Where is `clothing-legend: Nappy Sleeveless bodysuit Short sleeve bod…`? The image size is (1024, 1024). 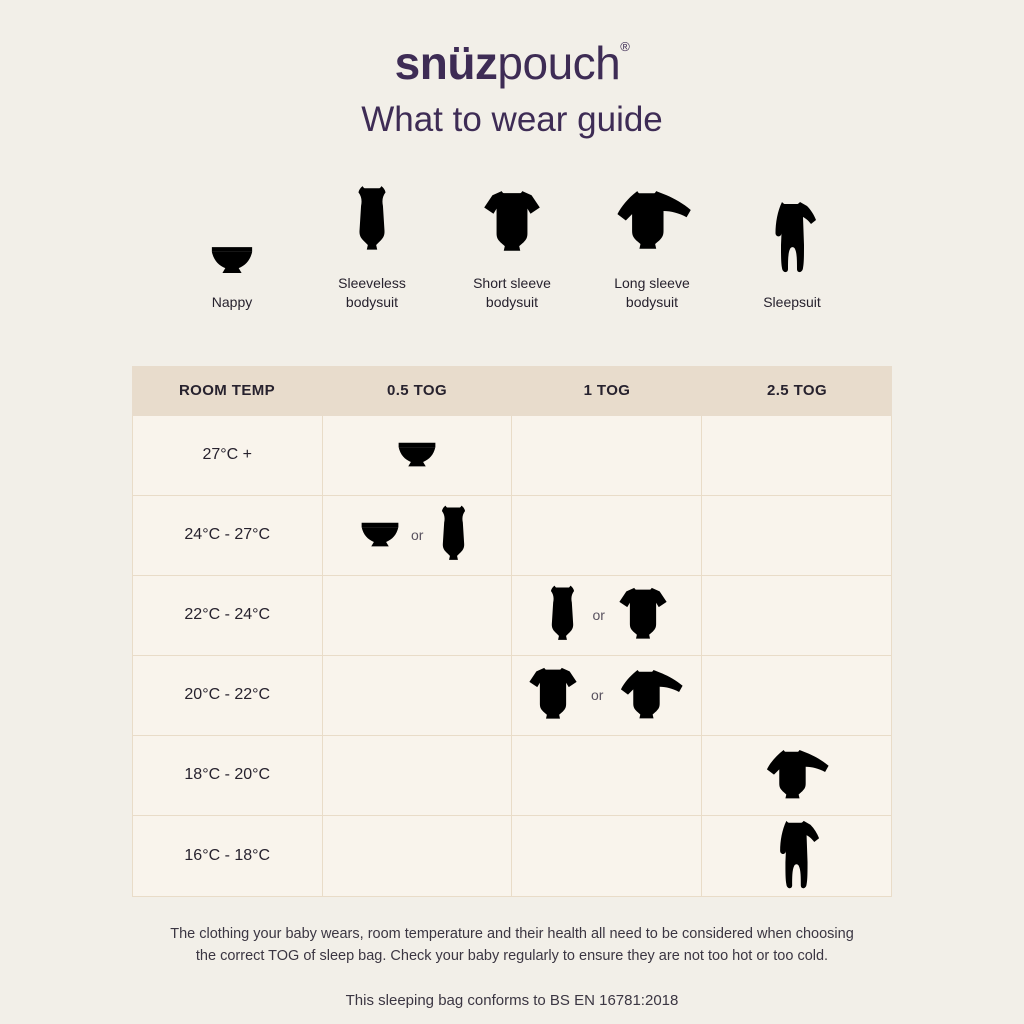
clothing-legend: Nappy Sleeveless bodysuit Short sleeve bod… is located at coordinates (512, 244).